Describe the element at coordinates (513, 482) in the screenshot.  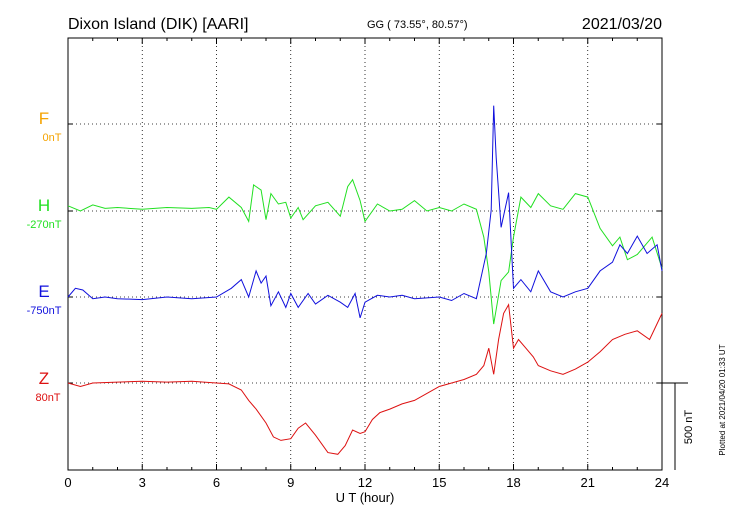
I see `x-tick-label: 18` at that location.